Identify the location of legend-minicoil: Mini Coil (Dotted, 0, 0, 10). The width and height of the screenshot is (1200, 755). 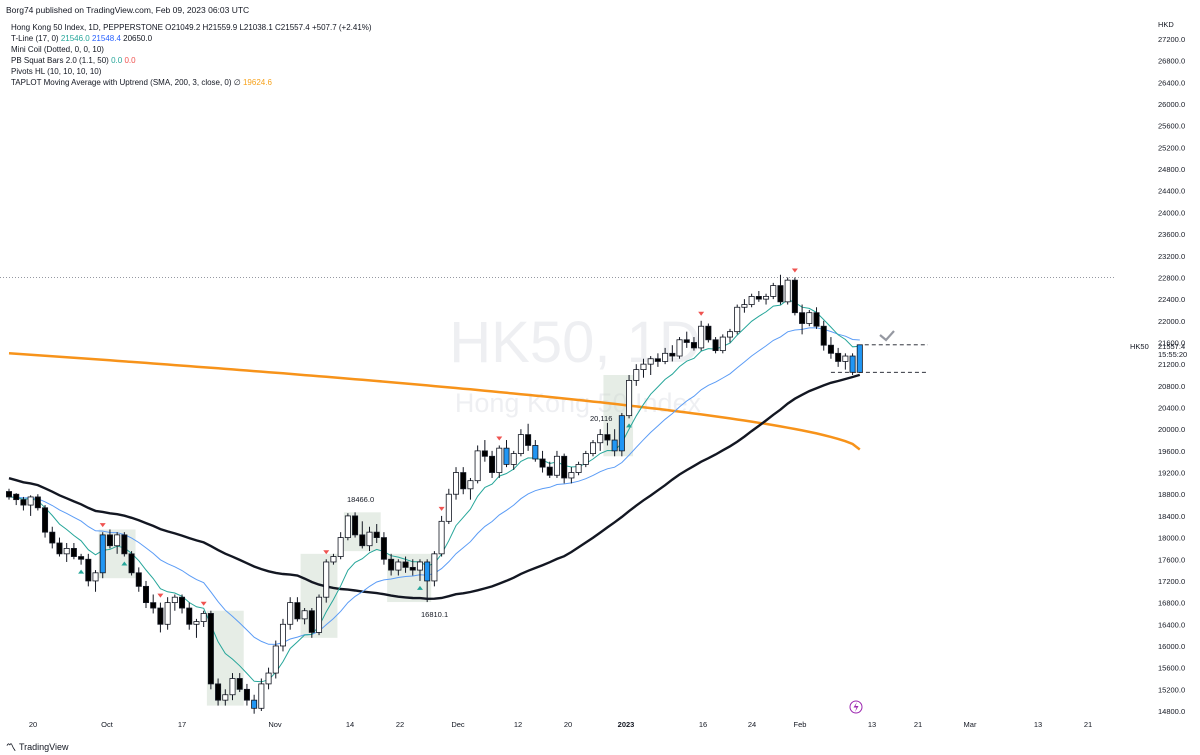
(57, 49).